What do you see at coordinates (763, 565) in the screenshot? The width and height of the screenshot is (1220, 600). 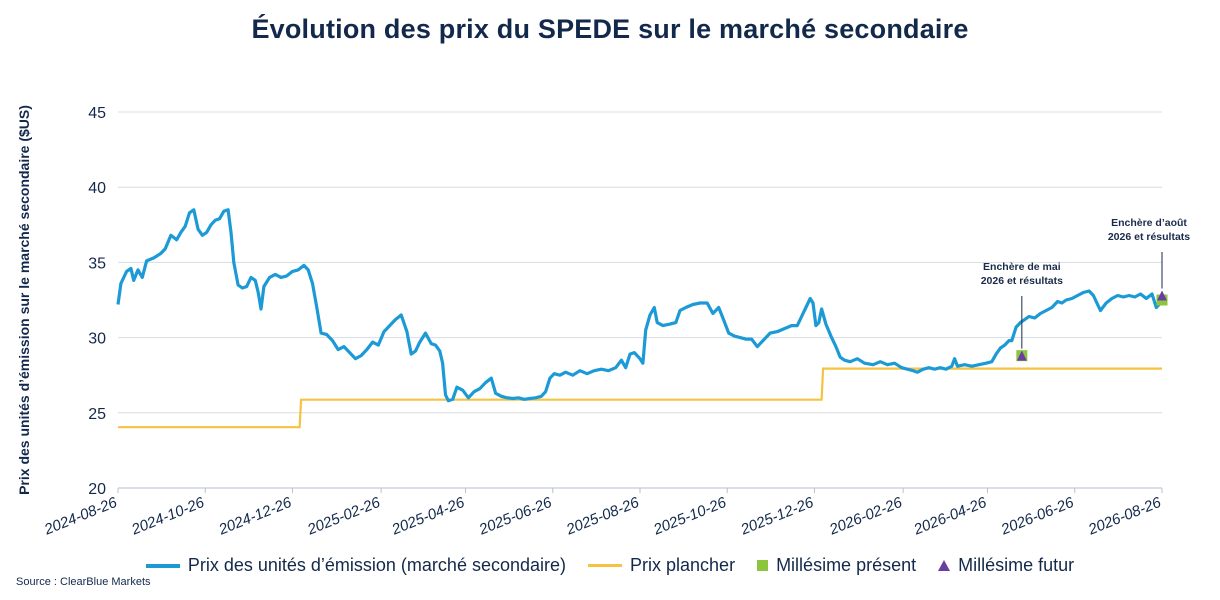 I see `green-square-icon` at bounding box center [763, 565].